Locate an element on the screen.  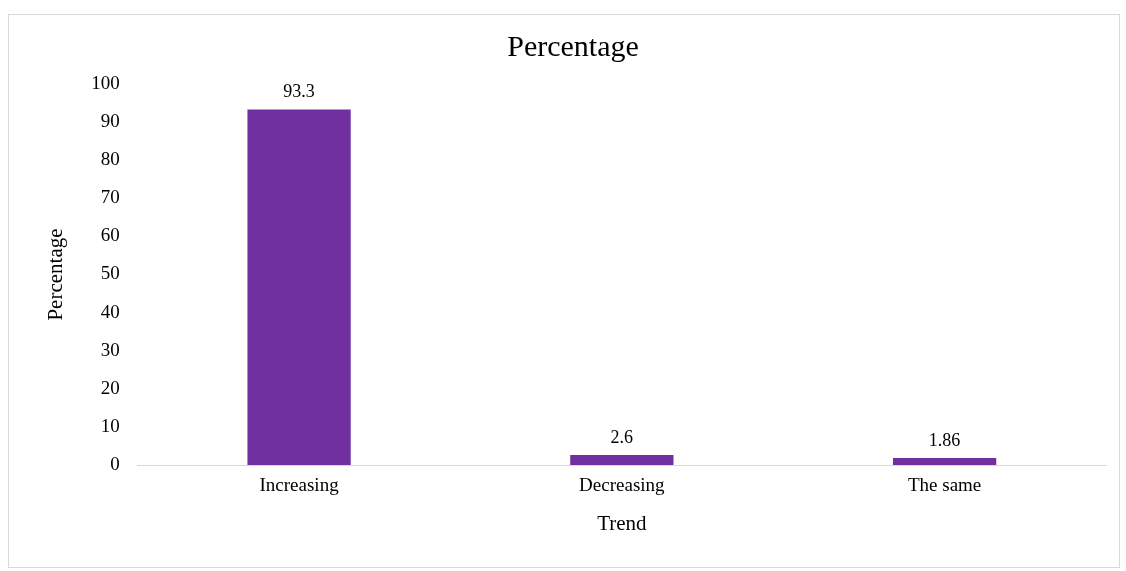
y-axis-title: Percentage is located at coordinates (55, 274).